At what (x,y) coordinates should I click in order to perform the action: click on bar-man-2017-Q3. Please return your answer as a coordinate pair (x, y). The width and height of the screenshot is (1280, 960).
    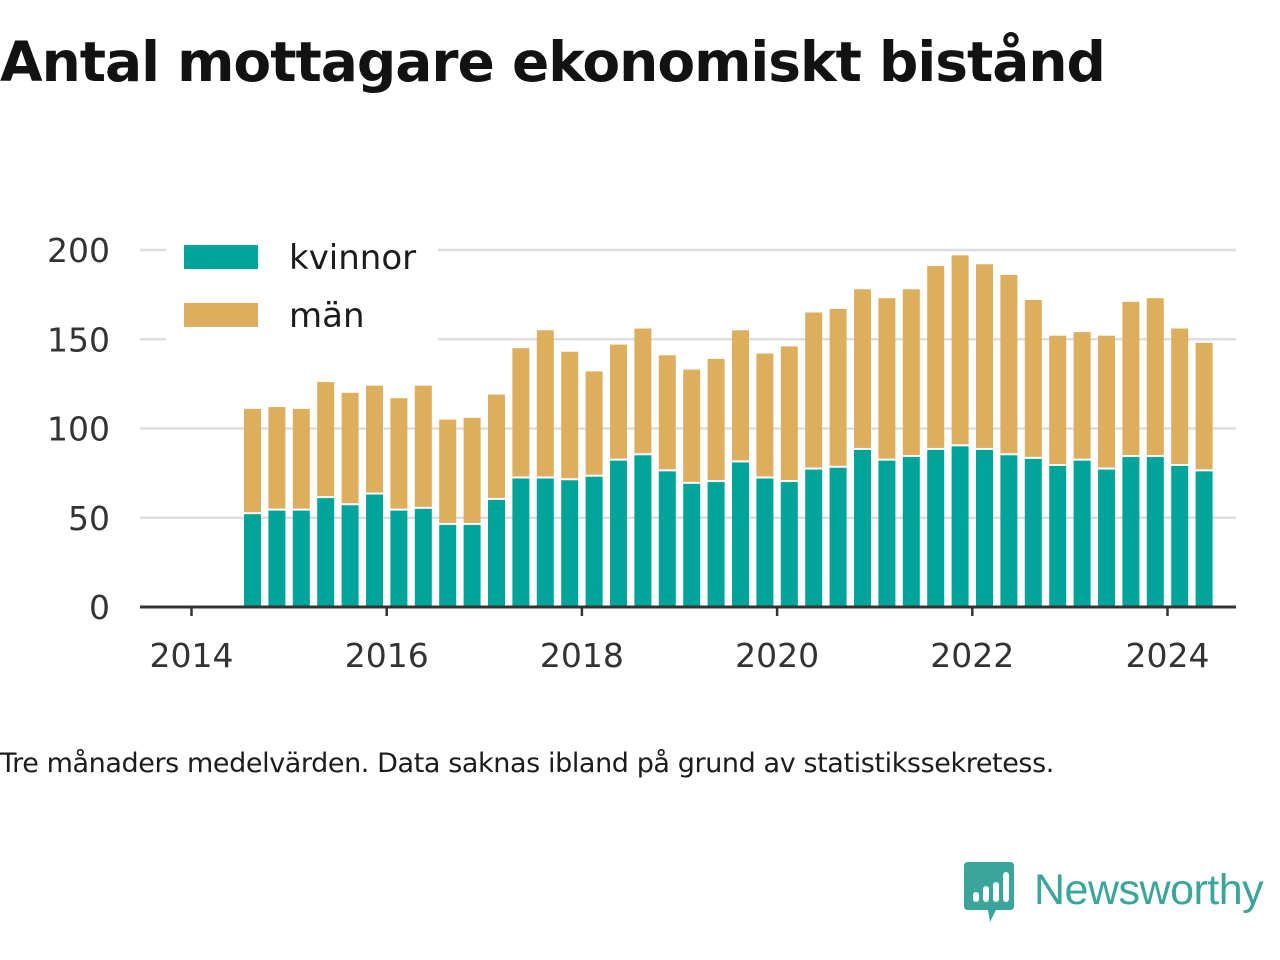
    Looking at the image, I should click on (570, 415).